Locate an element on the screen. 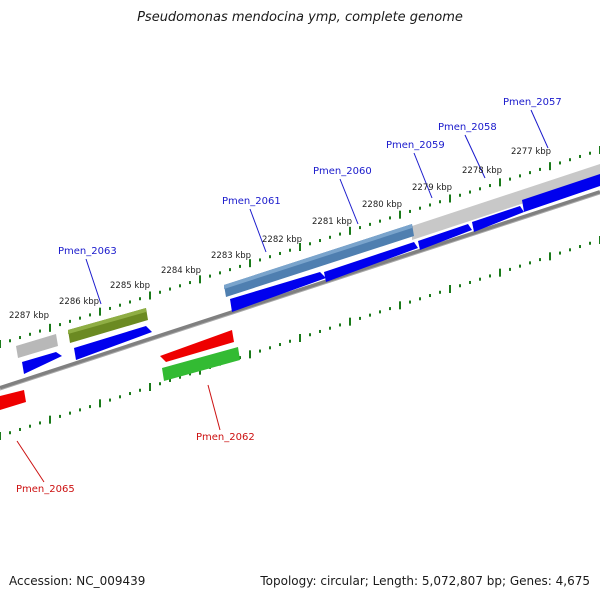 The height and width of the screenshot is (600, 600). gene-bar-gray-upper is located at coordinates (506, 202).